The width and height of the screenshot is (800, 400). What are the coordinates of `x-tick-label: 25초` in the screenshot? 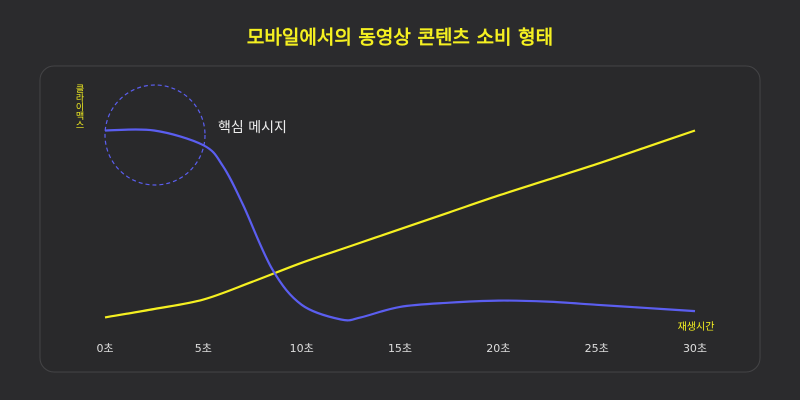 It's located at (597, 348).